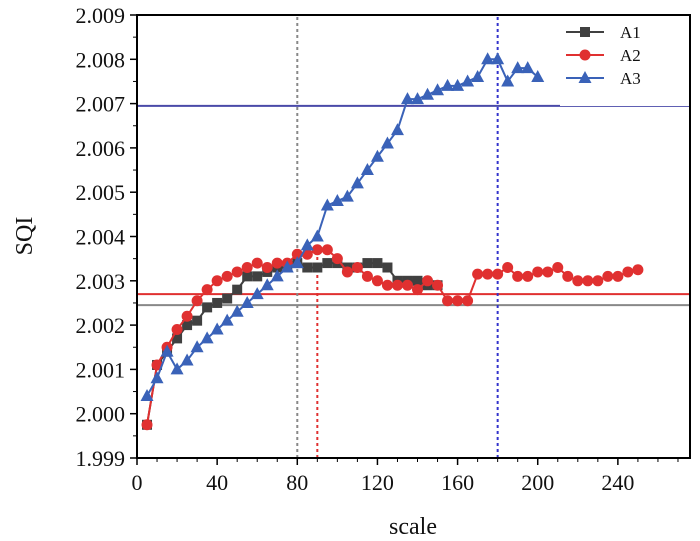  I want to click on y-tick-label: 2.001, so click(101, 369).